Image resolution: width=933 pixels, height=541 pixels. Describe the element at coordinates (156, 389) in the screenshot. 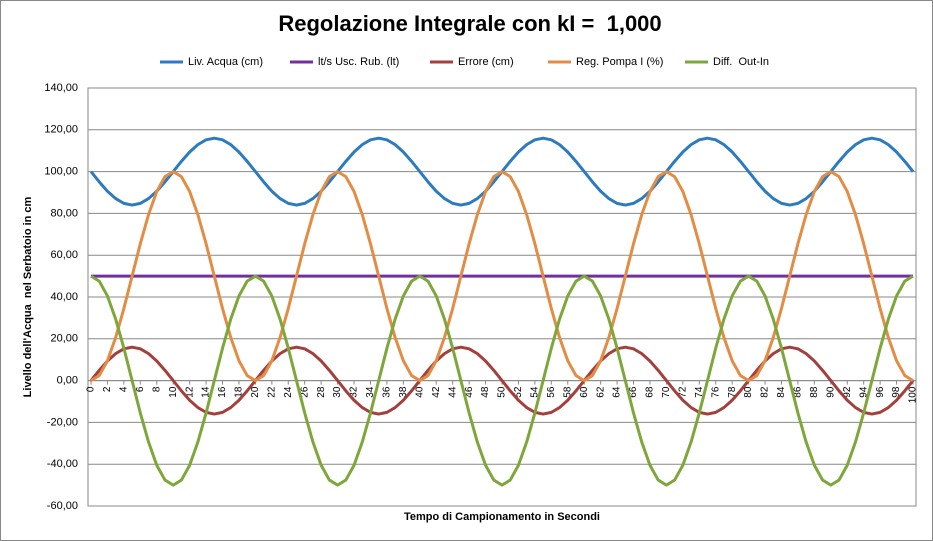

I see `x-tick-label: 8` at that location.